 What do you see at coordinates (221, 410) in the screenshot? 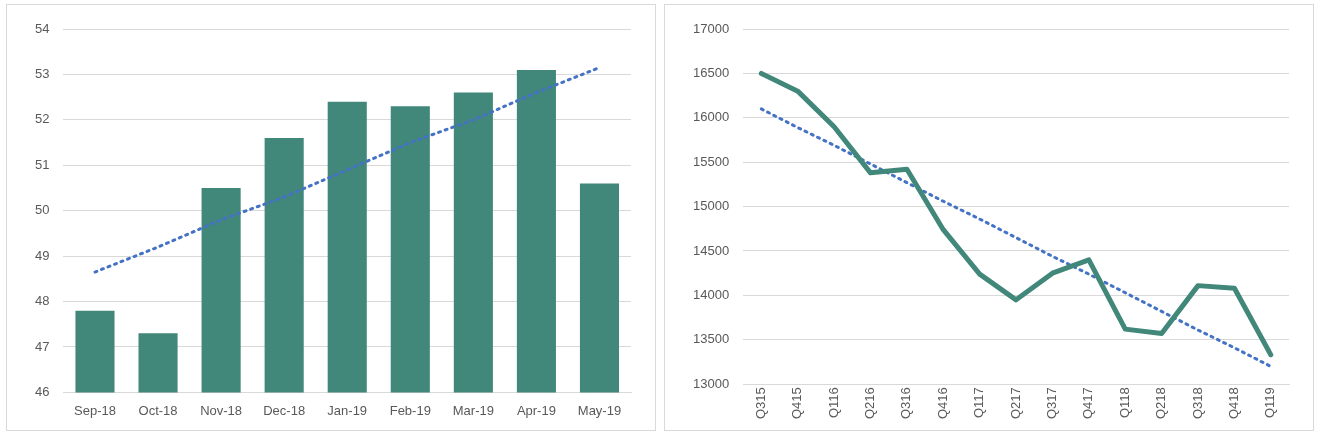
I see `x-tick-label: Nov-18` at bounding box center [221, 410].